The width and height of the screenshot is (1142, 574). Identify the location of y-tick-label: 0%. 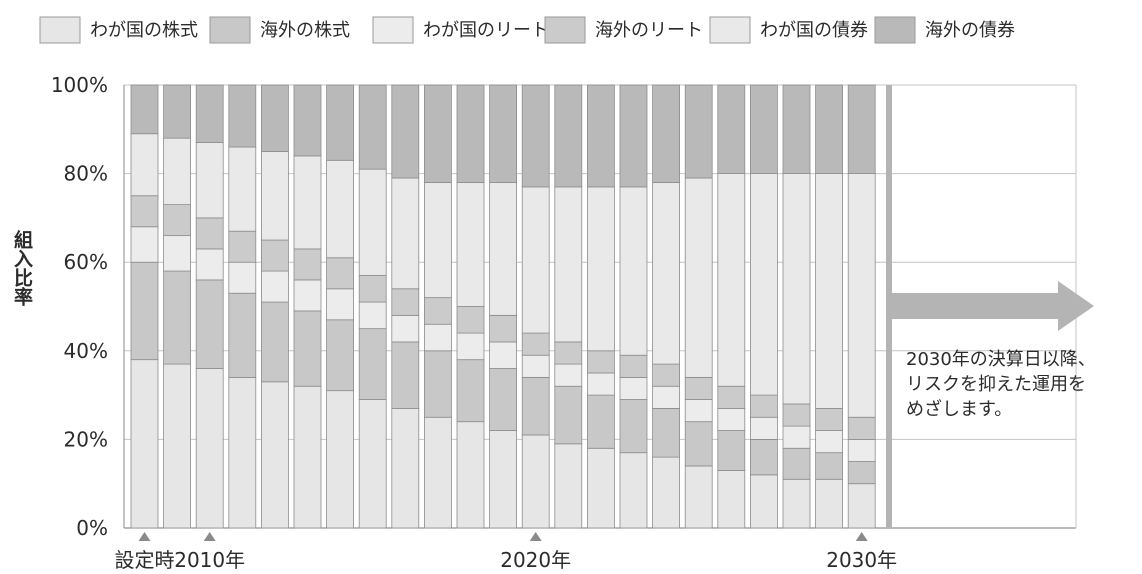
(92, 528).